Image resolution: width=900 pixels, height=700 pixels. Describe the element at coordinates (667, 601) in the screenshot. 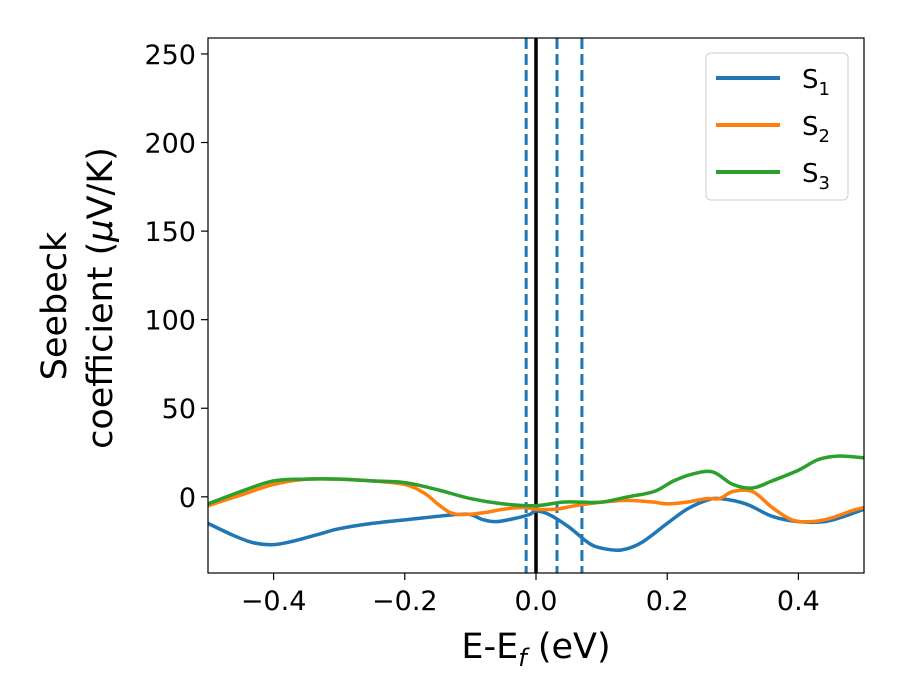

I see `x-tick-label: 0.2` at that location.